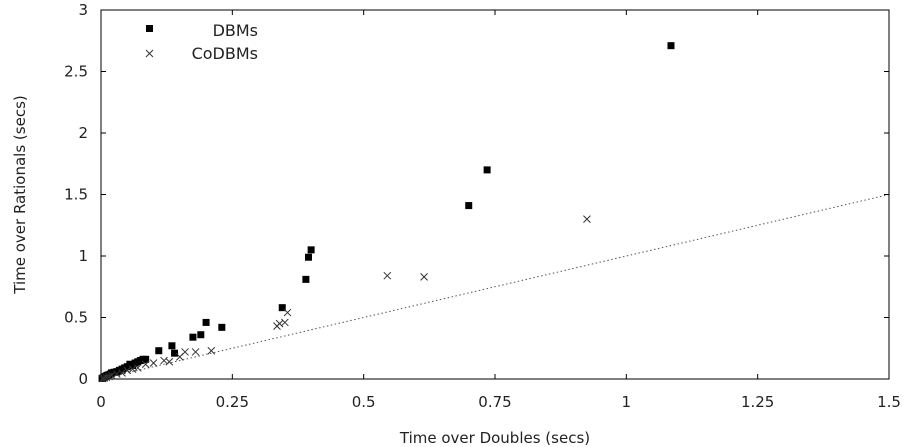 The width and height of the screenshot is (909, 447). I want to click on y-tick-label: 1, so click(83, 256).